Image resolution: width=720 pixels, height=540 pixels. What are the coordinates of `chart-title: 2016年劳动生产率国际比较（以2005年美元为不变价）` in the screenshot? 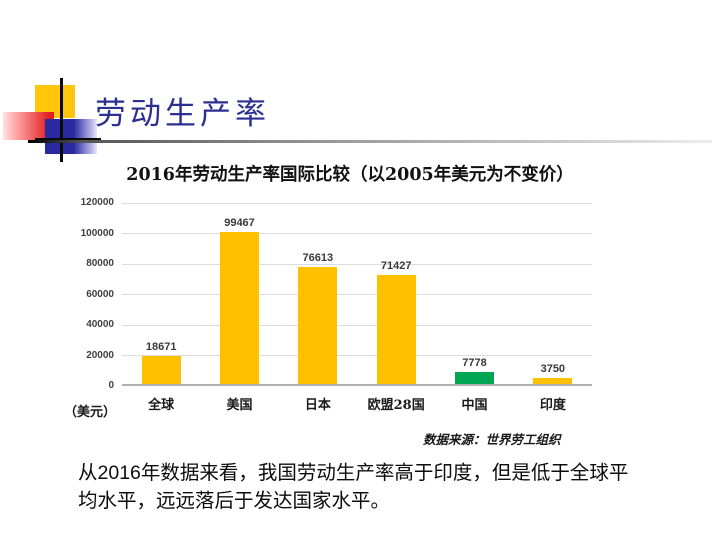 It's located at (350, 175).